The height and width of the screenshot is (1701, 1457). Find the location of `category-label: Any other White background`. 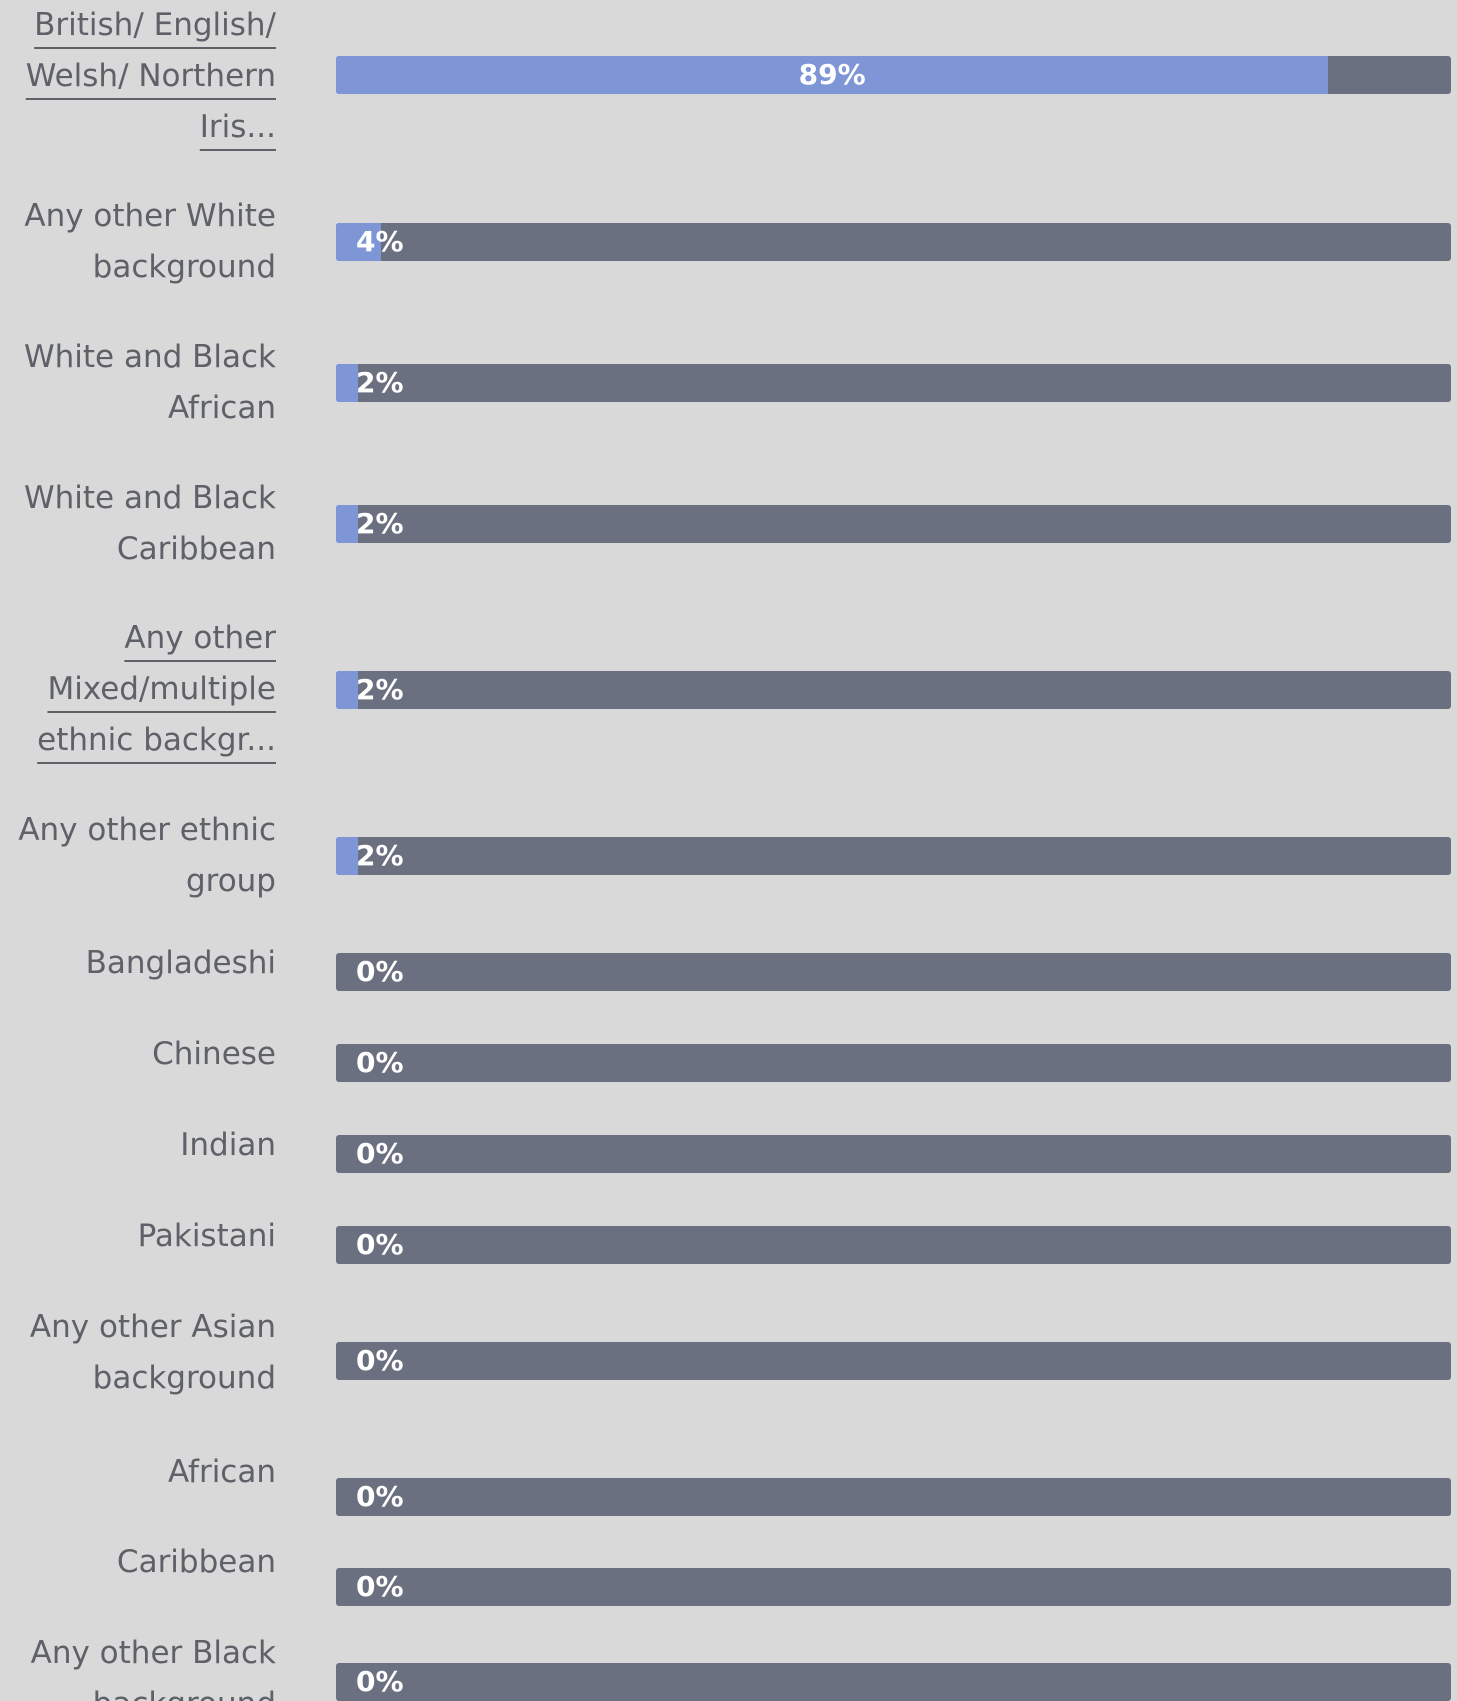

category-label: Any other White background is located at coordinates (150, 241).